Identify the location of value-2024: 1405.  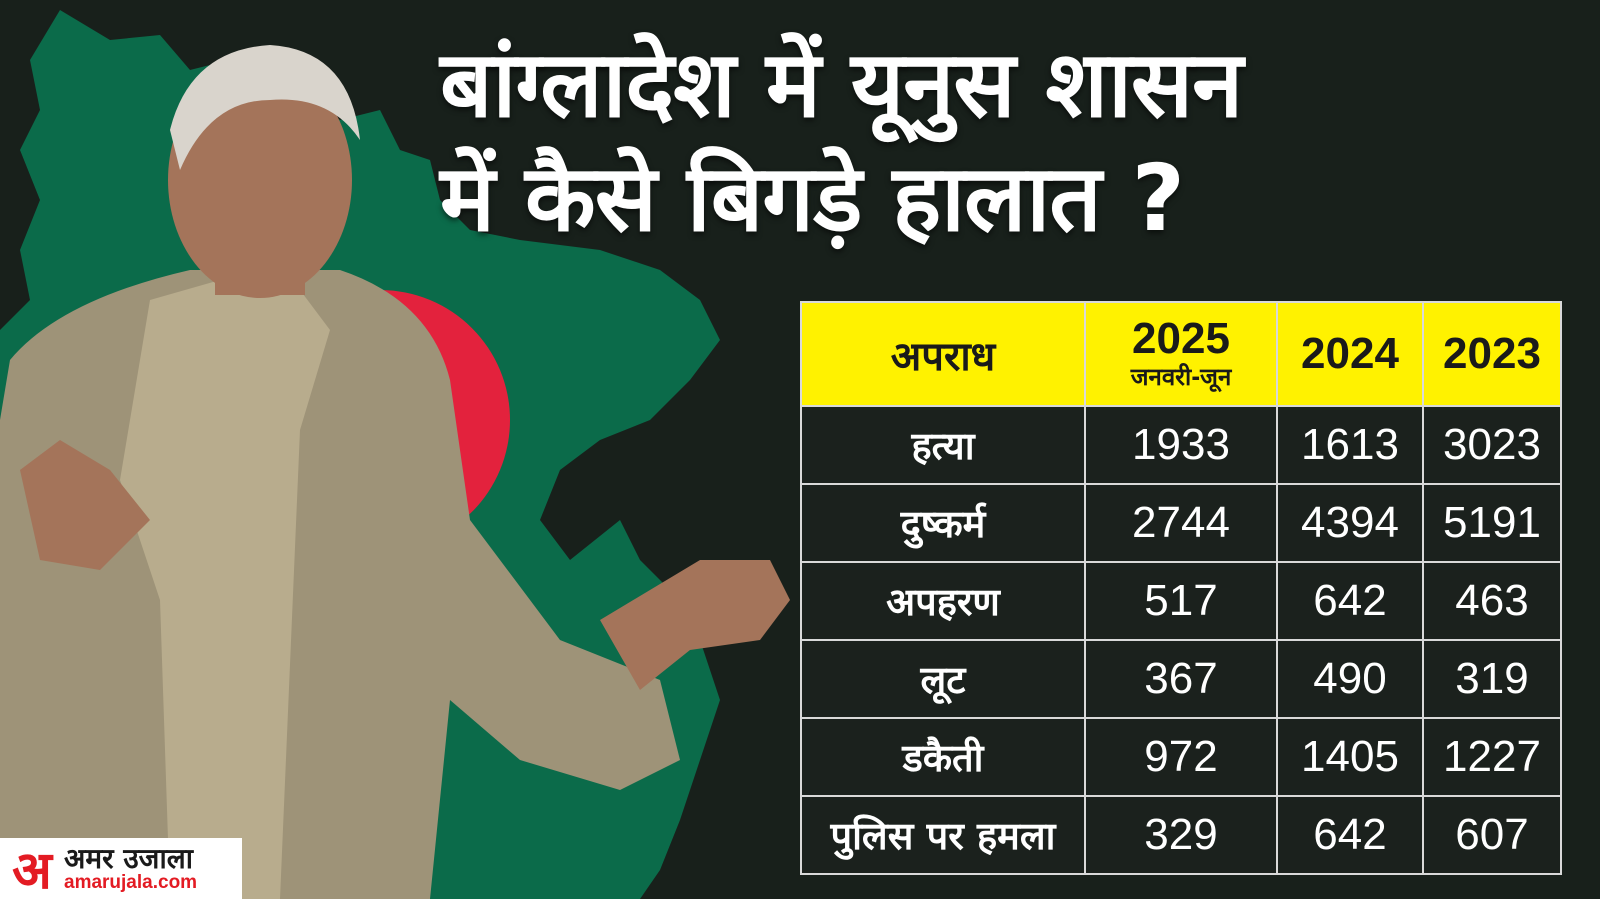
(1350, 757).